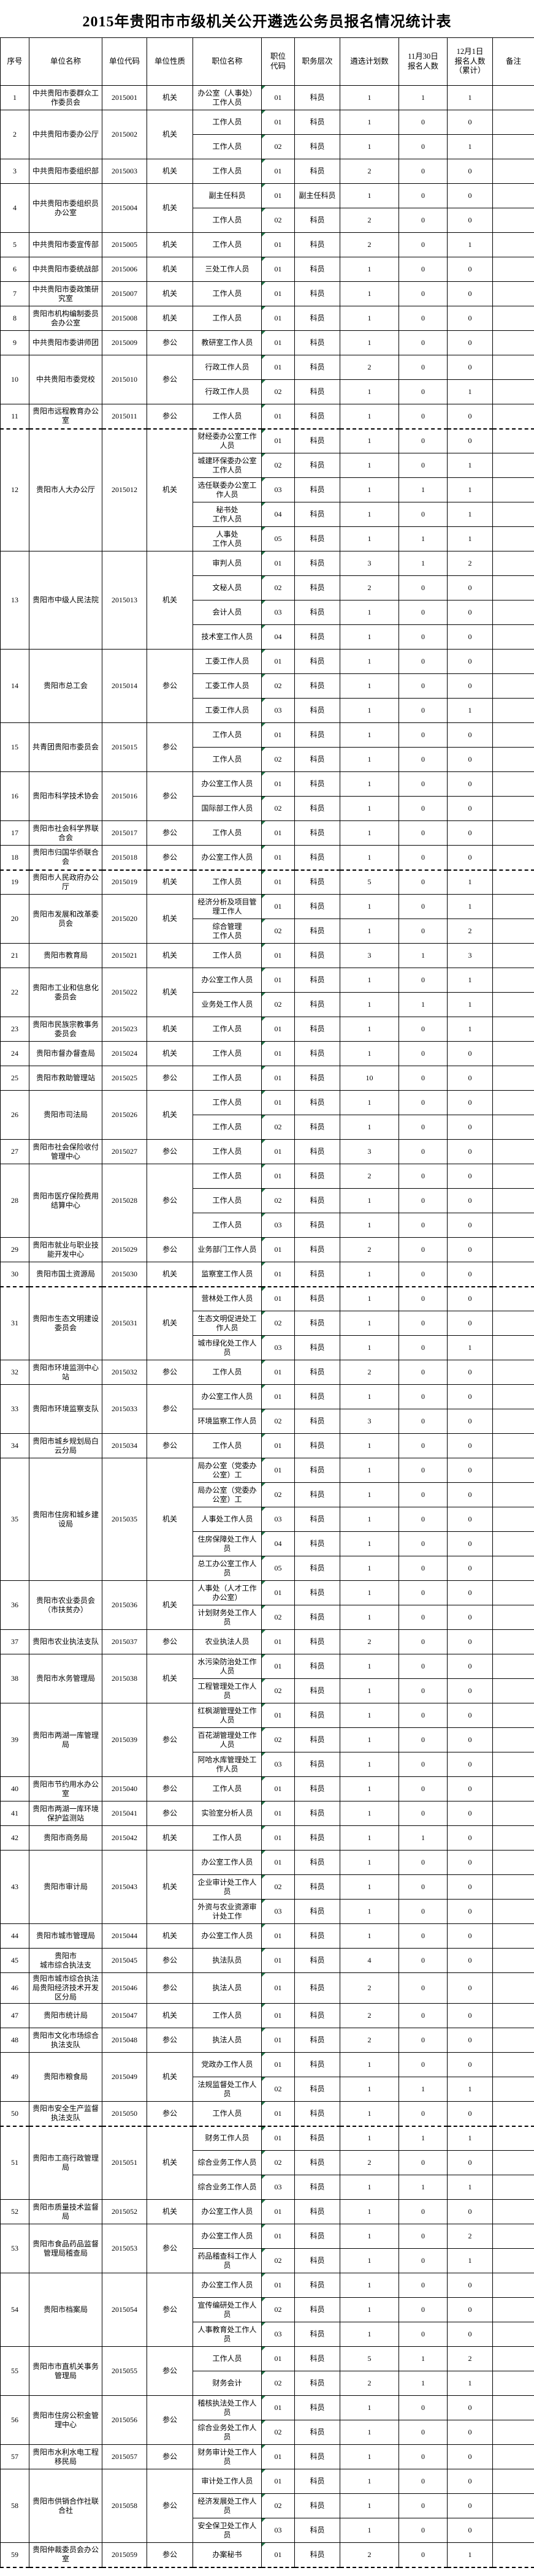  Describe the element at coordinates (124, 747) in the screenshot. I see `unit-code-cell: 2015015` at that location.